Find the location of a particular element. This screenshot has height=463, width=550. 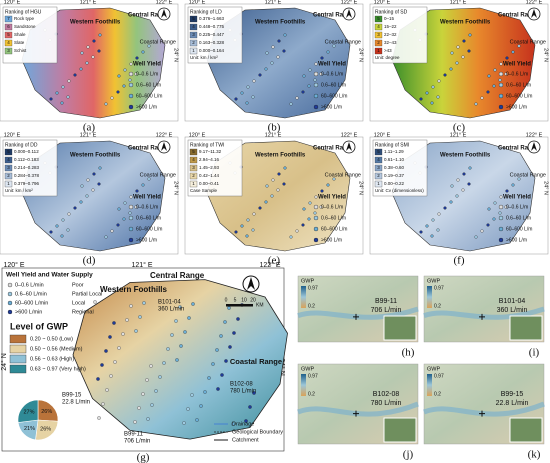

longitude-label: 122° E is located at coordinates (269, 265).